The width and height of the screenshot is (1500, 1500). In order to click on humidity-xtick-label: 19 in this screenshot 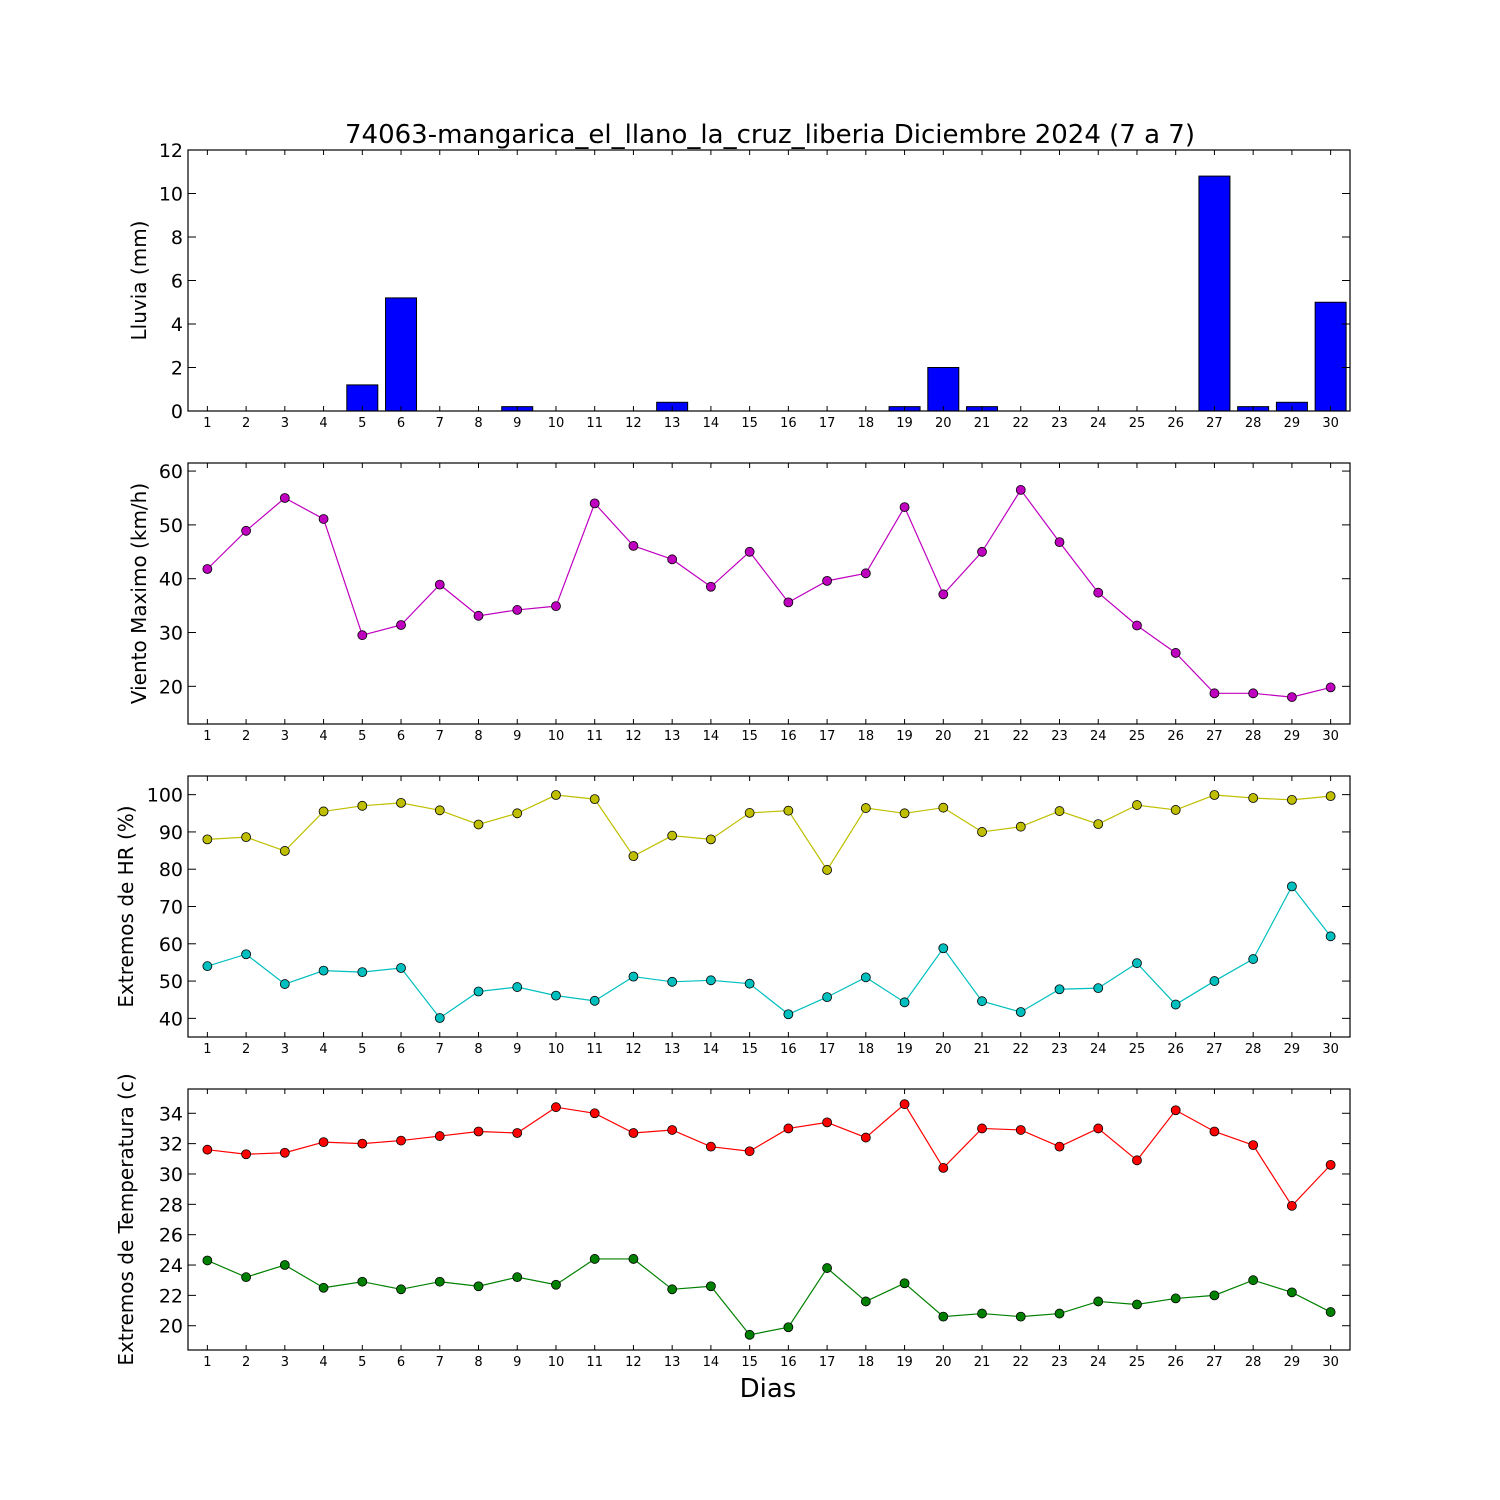, I will do `click(904, 1049)`.